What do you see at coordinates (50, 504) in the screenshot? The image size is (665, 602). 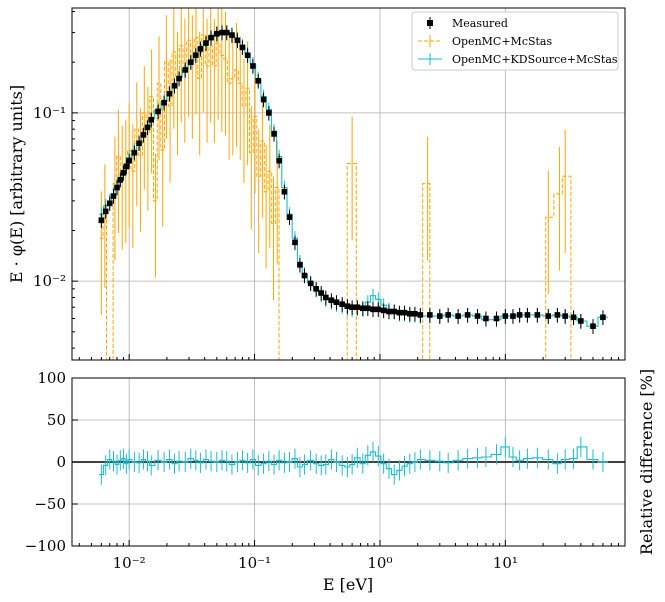 I see `y-tick-label: −50` at bounding box center [50, 504].